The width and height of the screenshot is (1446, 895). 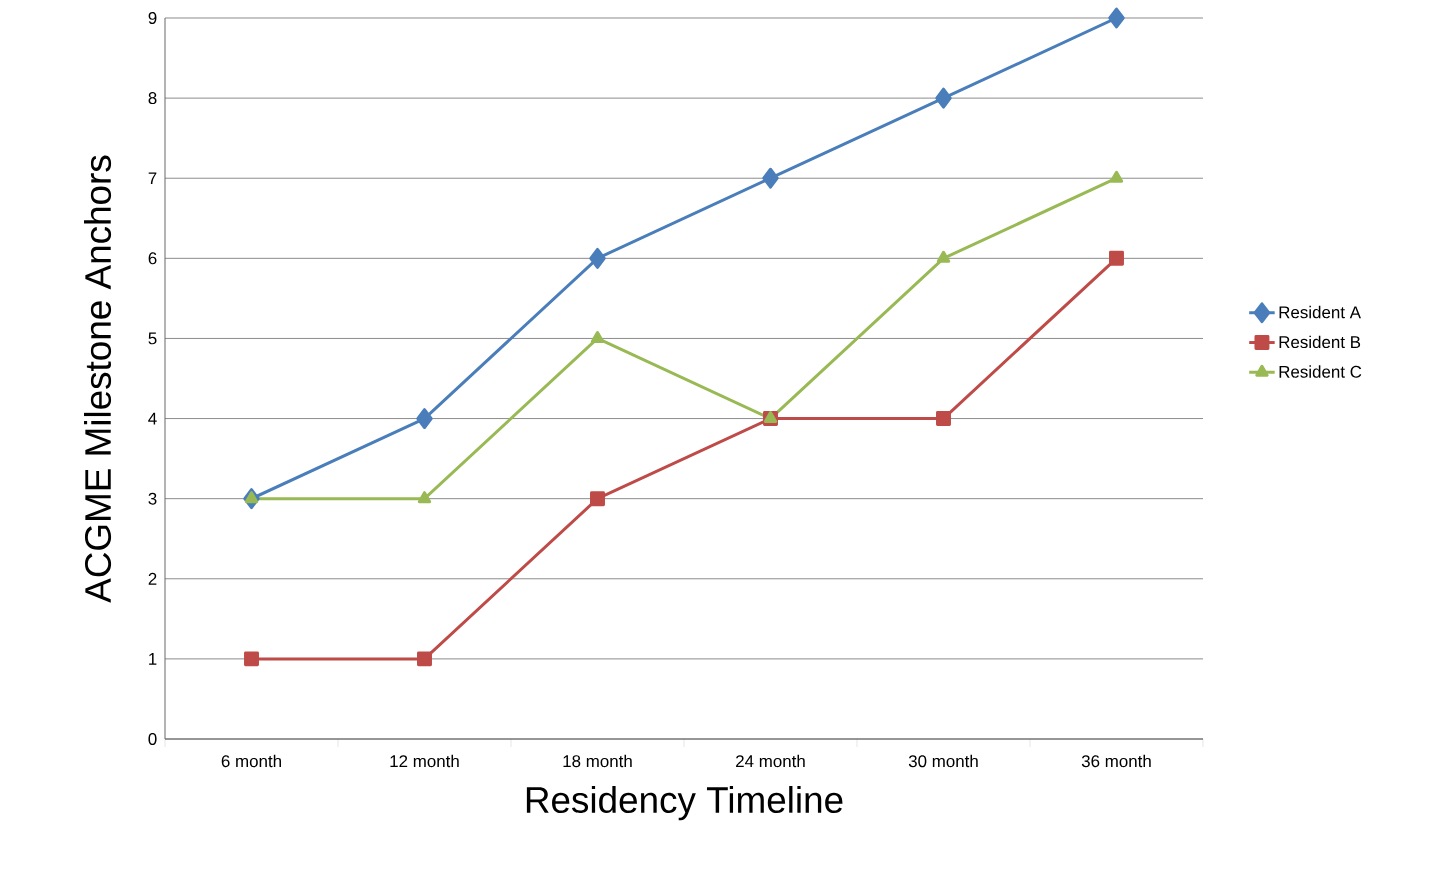 What do you see at coordinates (424, 761) in the screenshot?
I see `x-tick-label: 12 month` at bounding box center [424, 761].